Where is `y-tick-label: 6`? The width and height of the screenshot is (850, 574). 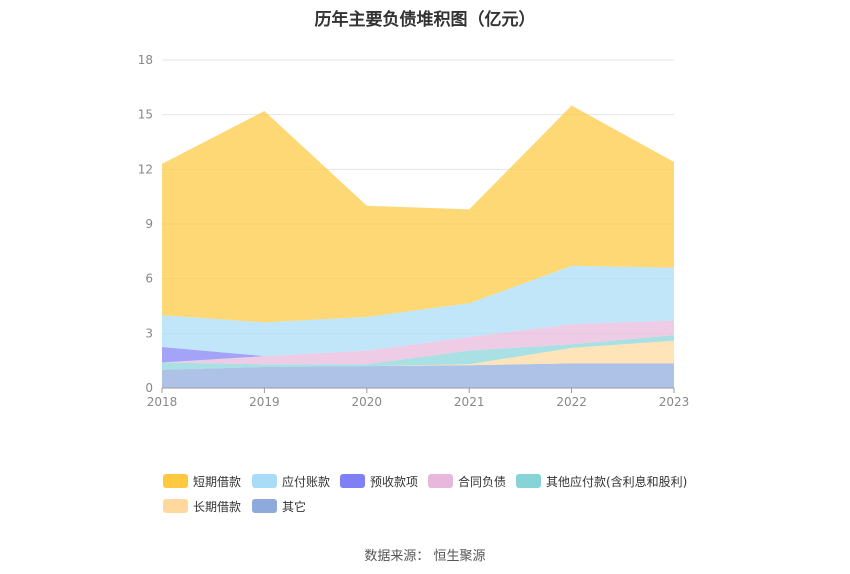 y-tick-label: 6 is located at coordinates (149, 279).